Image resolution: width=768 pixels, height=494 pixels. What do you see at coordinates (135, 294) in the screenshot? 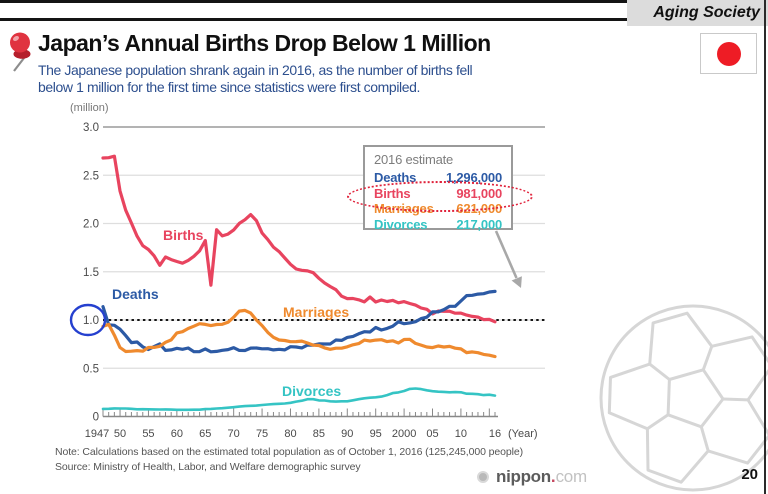
I see `deaths-series-label: Deaths` at bounding box center [135, 294].